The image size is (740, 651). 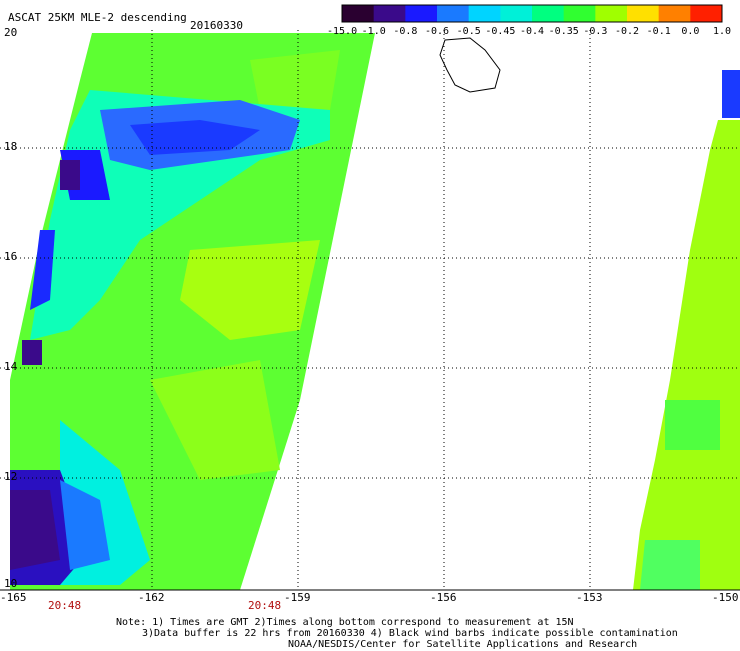 What do you see at coordinates (11, 256) in the screenshot?
I see `lat-label: 16` at bounding box center [11, 256].